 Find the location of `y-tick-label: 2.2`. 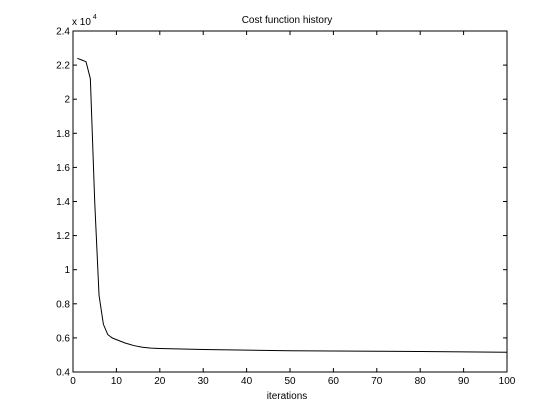

y-tick-label: 2.2 is located at coordinates (63, 66).